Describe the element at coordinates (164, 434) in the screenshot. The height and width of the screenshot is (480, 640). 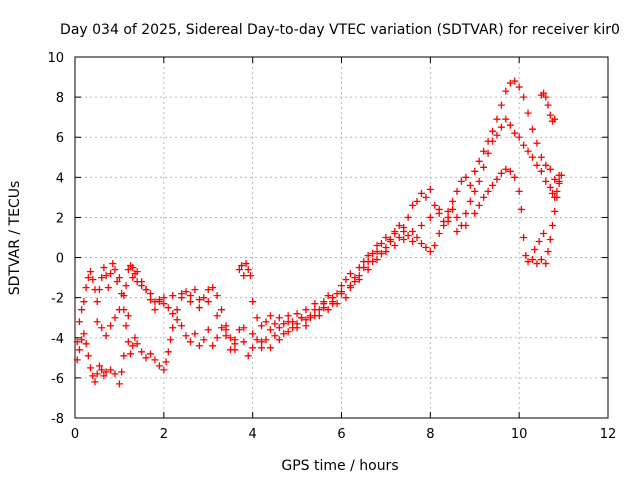
I see `x-tick-label: 2` at that location.